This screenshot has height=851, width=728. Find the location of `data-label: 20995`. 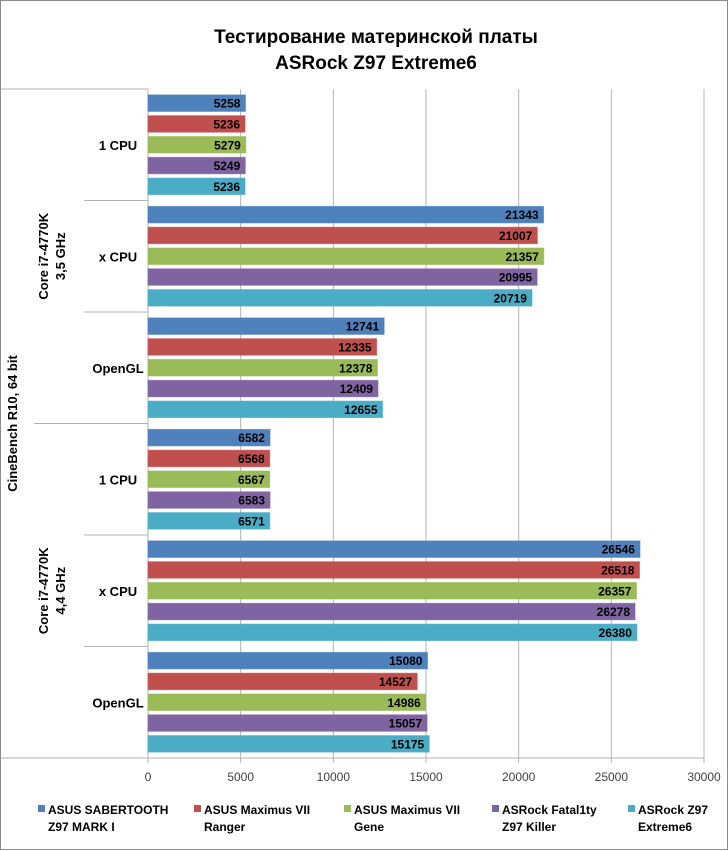

data-label: 20995 is located at coordinates (516, 278).